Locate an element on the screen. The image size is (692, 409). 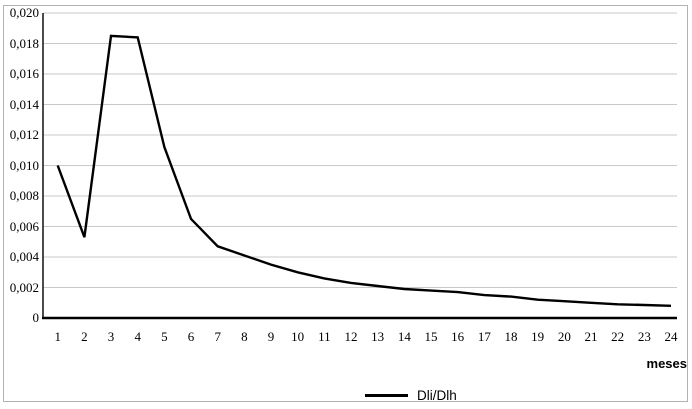
x-tick-label: 5 is located at coordinates (164, 336).